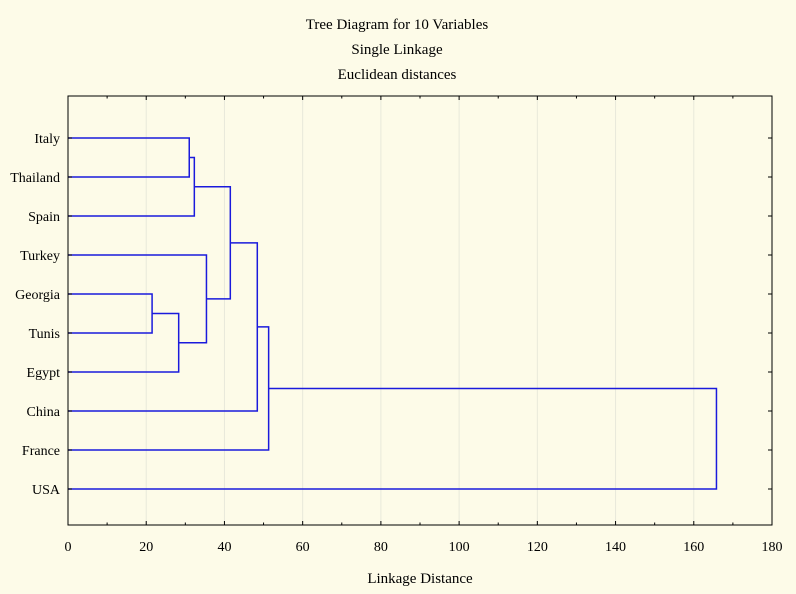  Describe the element at coordinates (537, 547) in the screenshot. I see `x-tick-label: 120` at that location.